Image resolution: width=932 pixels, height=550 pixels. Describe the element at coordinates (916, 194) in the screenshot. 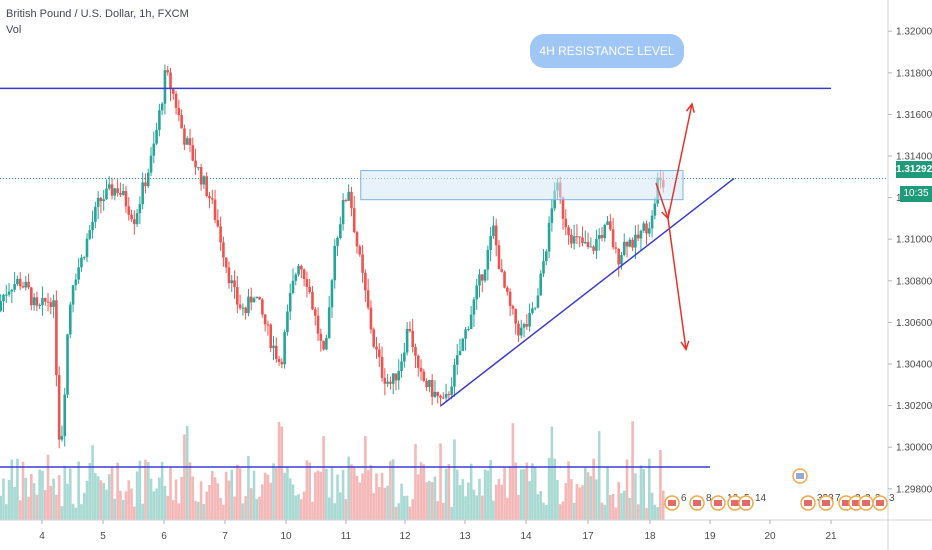

I see `countdown-badge: 10:35` at that location.